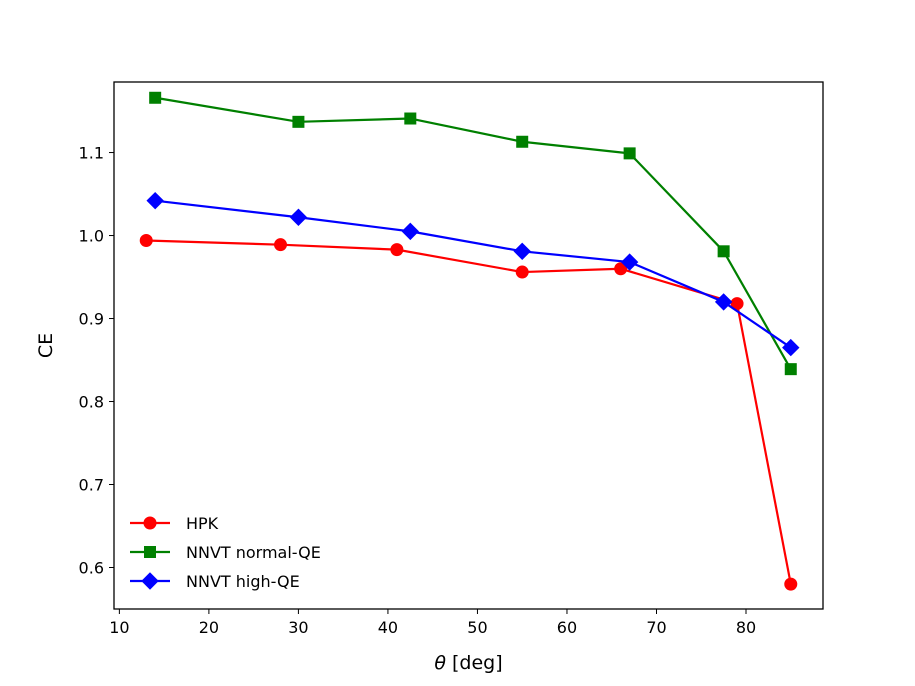 The width and height of the screenshot is (915, 686). Describe the element at coordinates (91, 568) in the screenshot. I see `y-tick-label: 0.6` at that location.